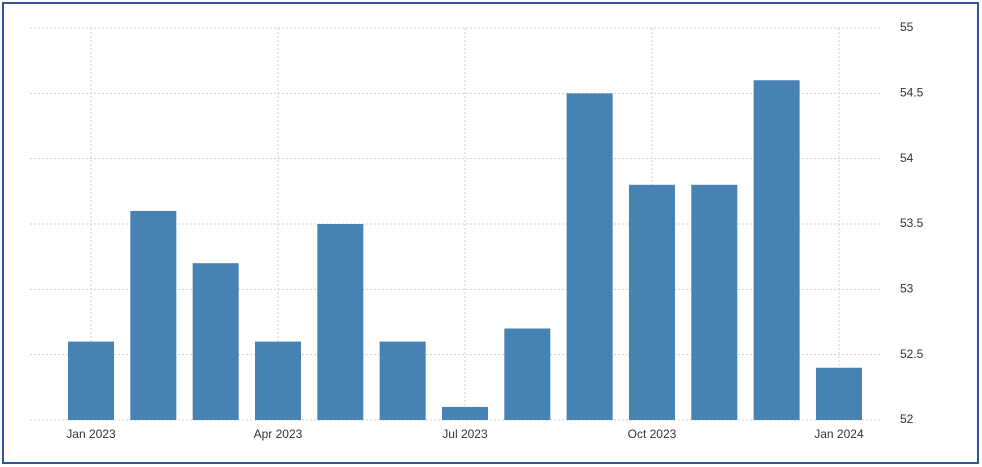 The image size is (982, 467). Describe the element at coordinates (912, 93) in the screenshot. I see `y-tick-label: 54.5` at that location.